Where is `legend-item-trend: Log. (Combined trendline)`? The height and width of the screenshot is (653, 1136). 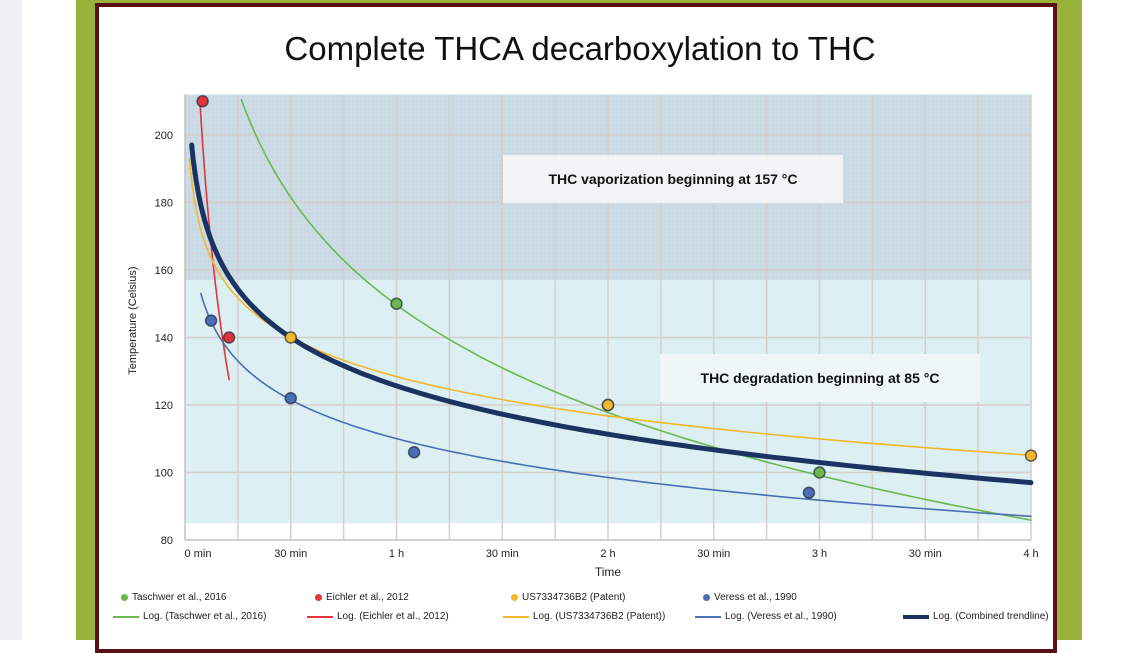
legend-item-trend: Log. (Combined trendline) is located at coordinates (976, 616).